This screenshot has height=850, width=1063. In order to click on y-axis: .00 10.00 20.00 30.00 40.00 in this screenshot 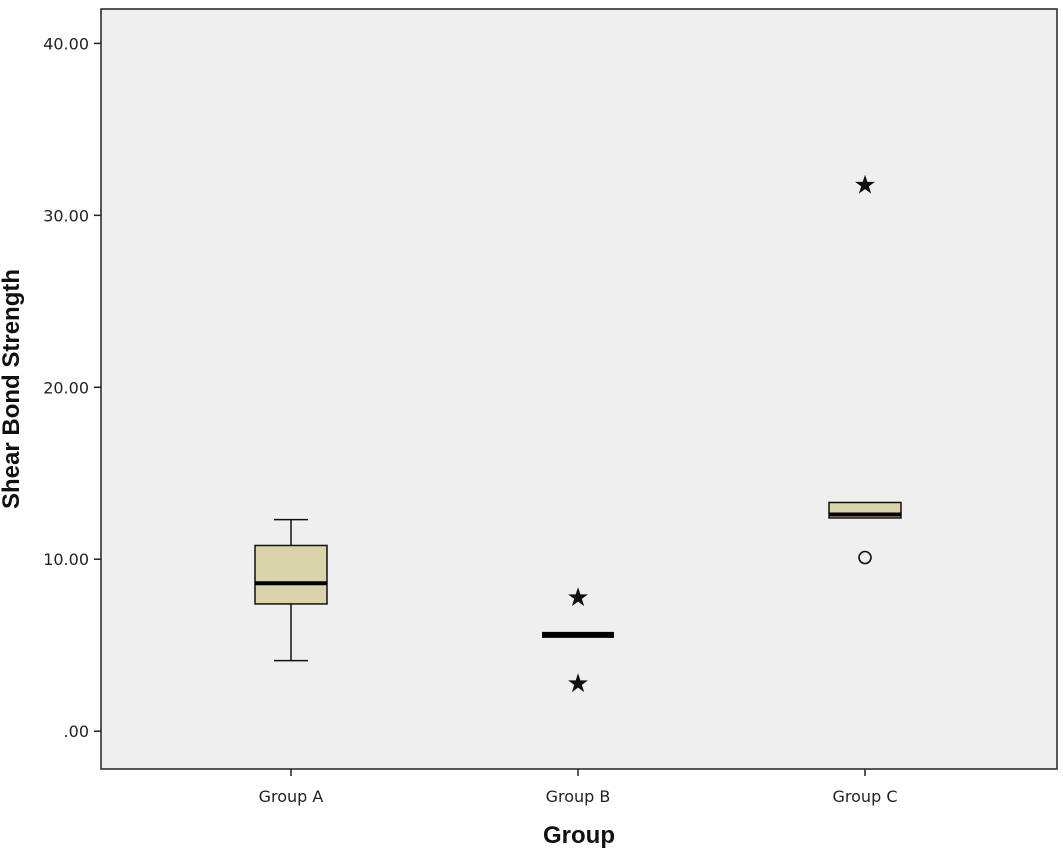, I will do `click(72, 387)`.